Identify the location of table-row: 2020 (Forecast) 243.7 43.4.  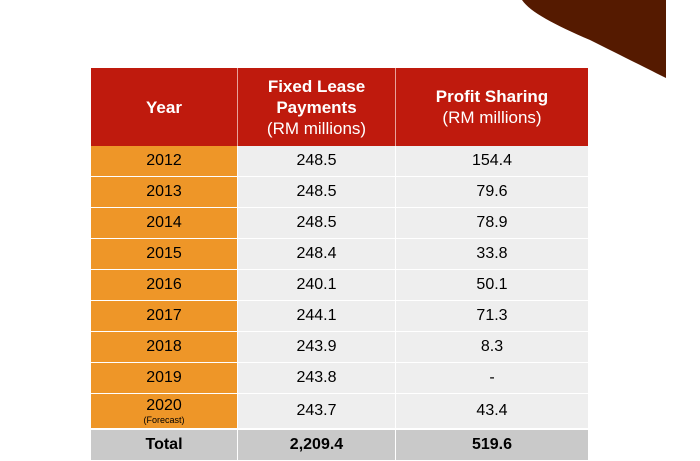
(339, 411).